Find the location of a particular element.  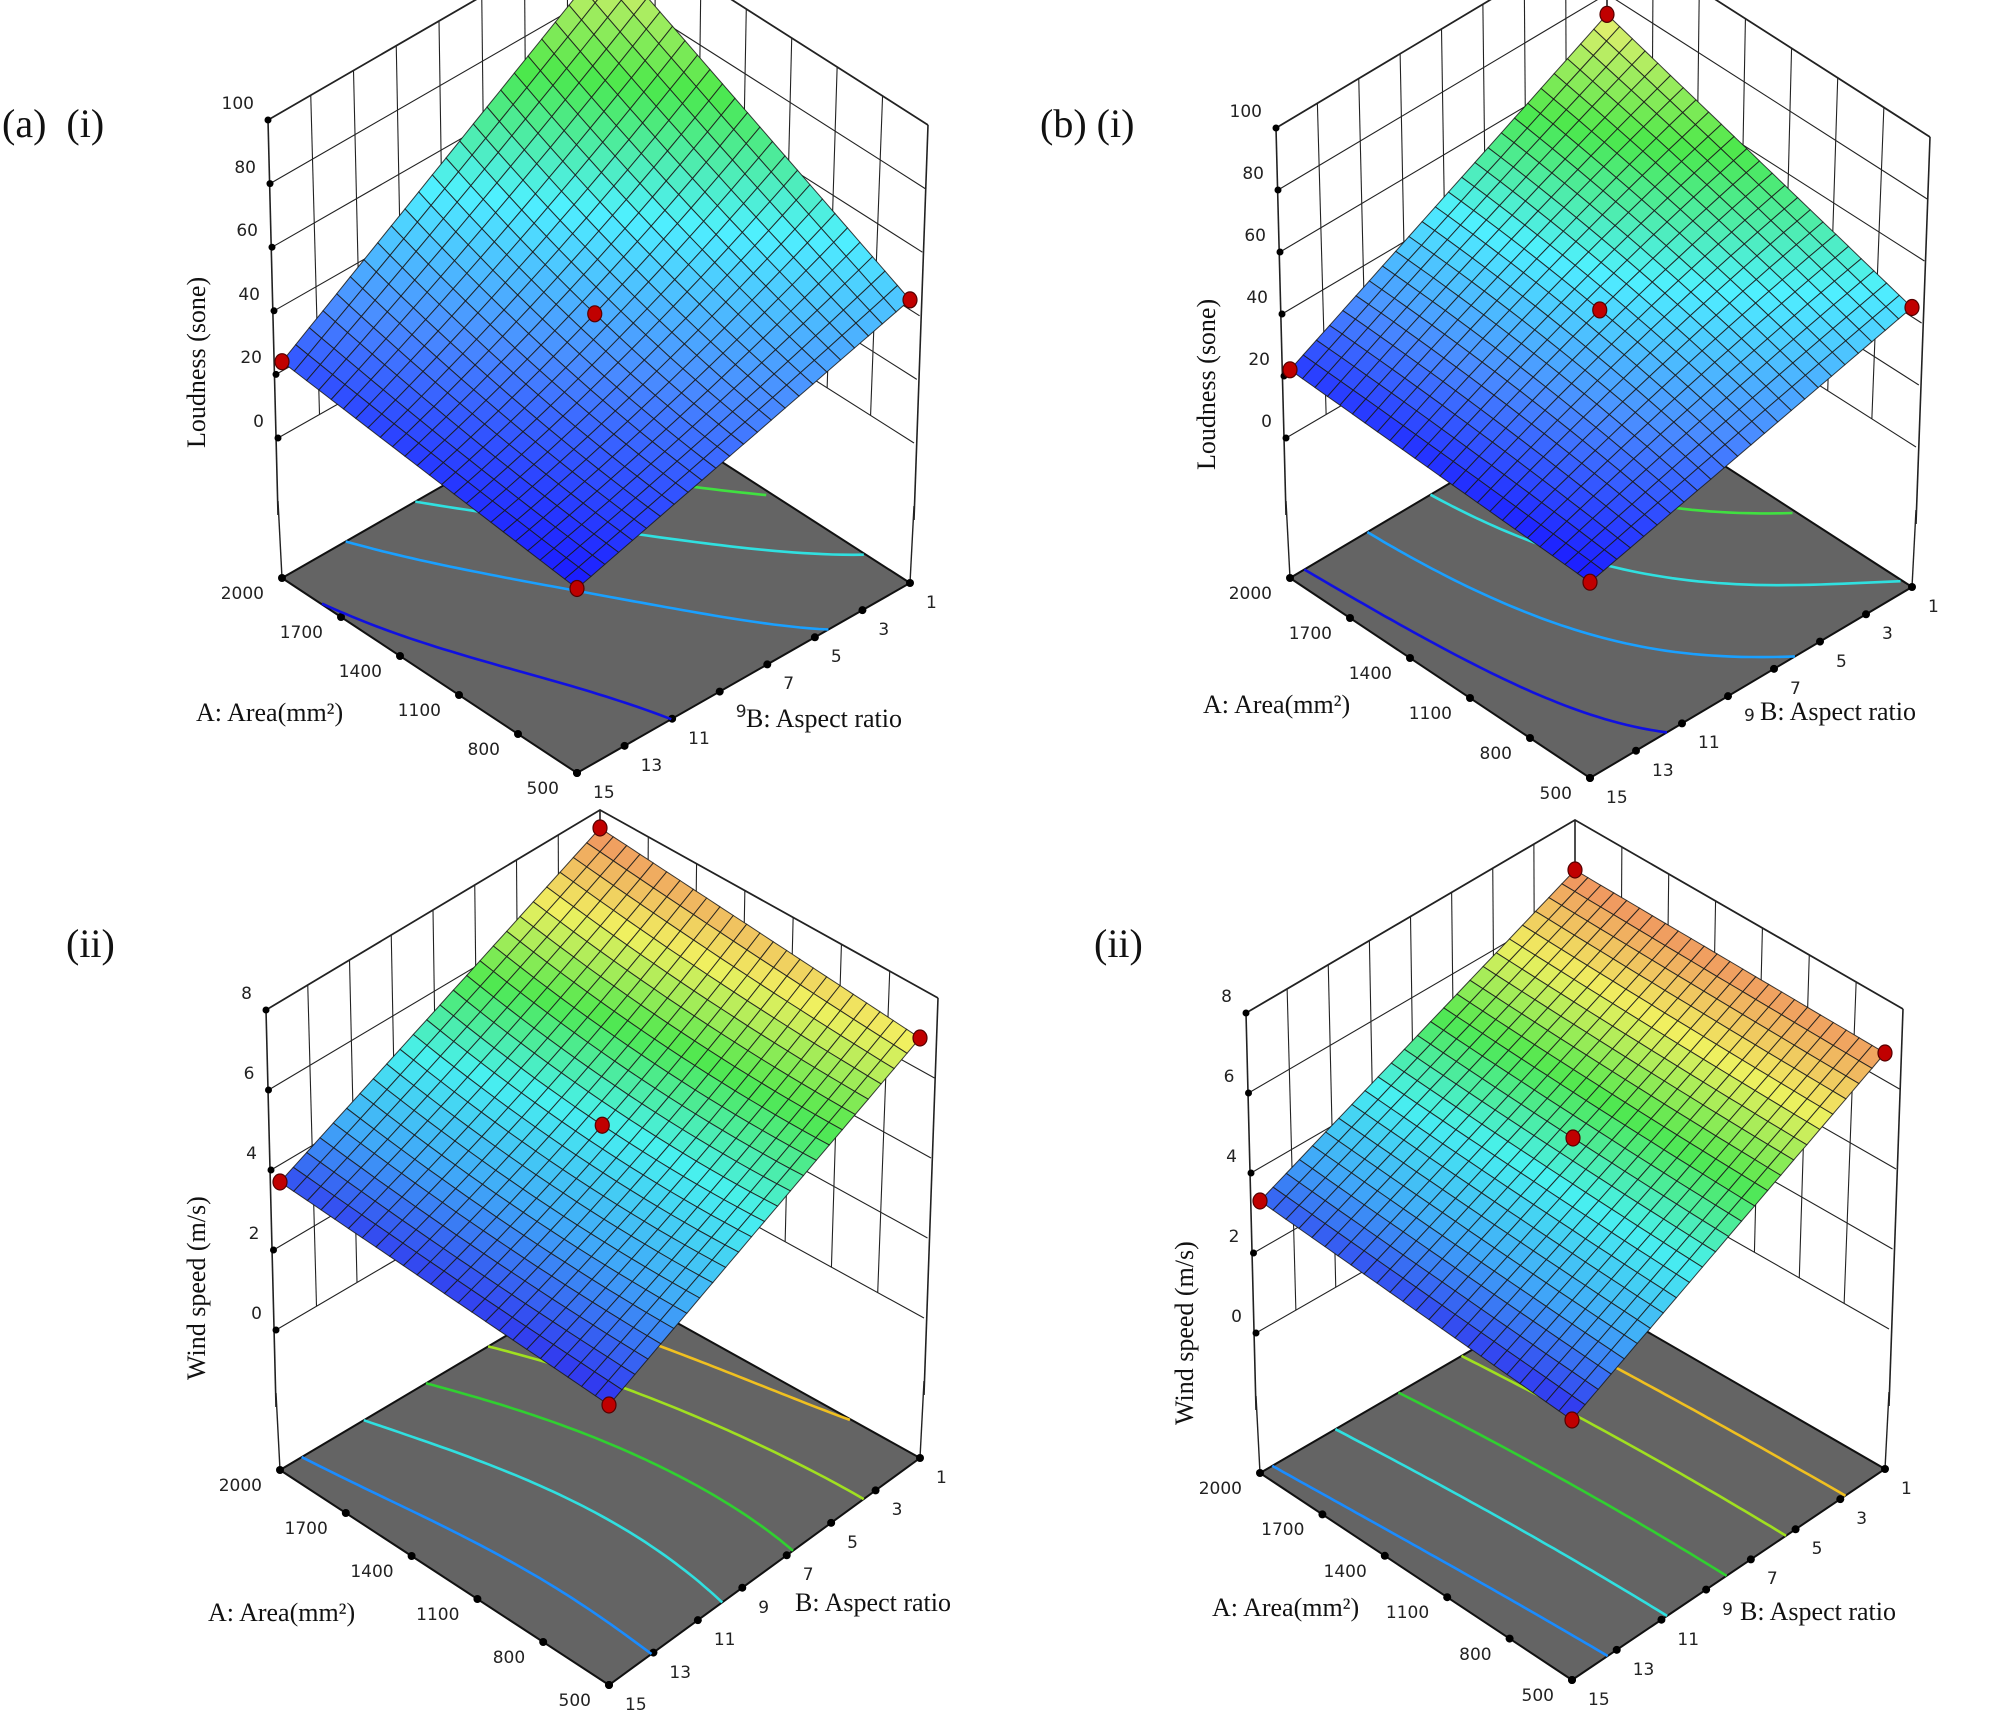

y-tick-label: 5 is located at coordinates (1841, 662).